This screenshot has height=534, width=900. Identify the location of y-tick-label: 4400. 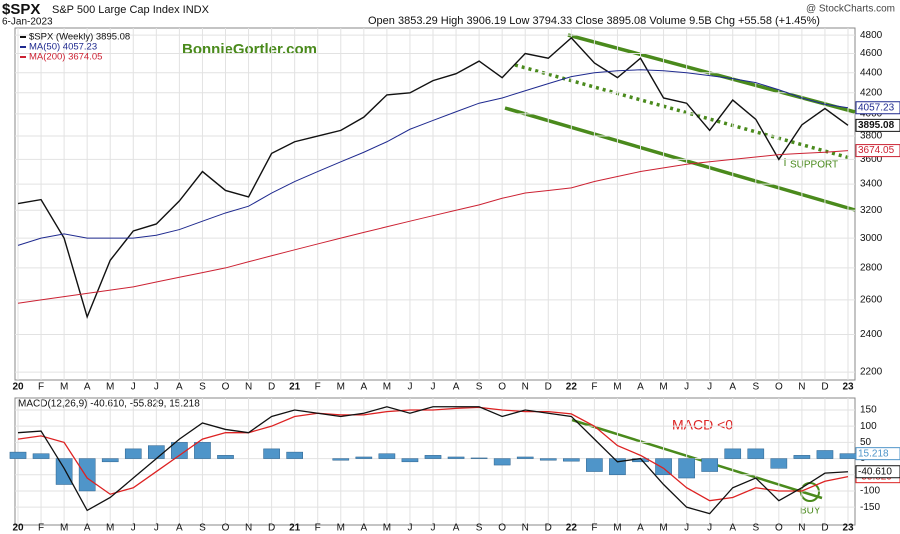
(871, 72).